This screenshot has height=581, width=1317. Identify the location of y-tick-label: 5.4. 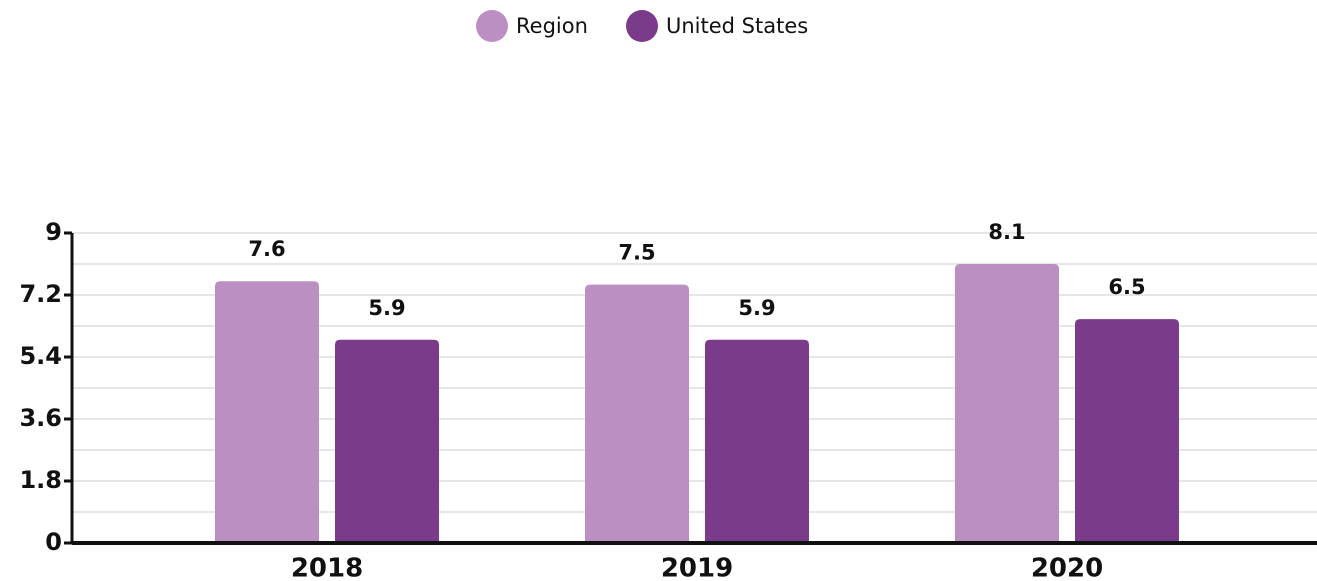
(40, 356).